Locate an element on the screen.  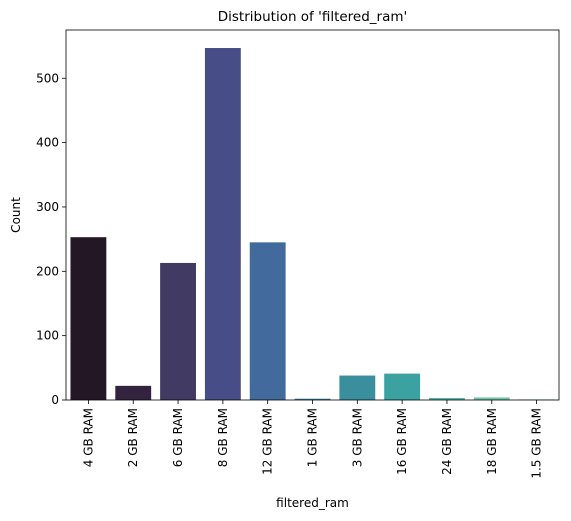
x-tick-label: 3 GB RAM is located at coordinates (357, 437).